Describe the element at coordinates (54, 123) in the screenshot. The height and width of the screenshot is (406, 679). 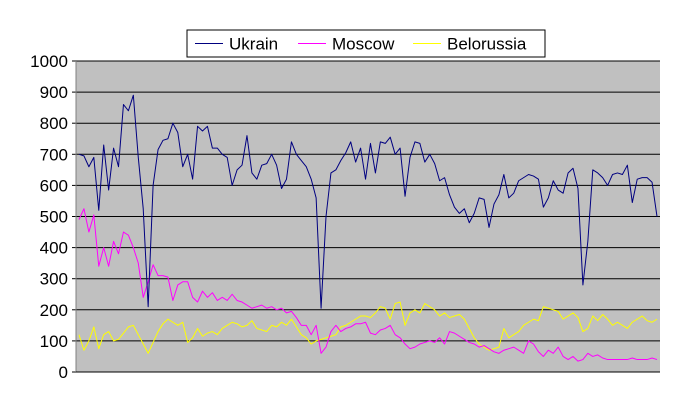
I see `y-tick-label: 800` at that location.